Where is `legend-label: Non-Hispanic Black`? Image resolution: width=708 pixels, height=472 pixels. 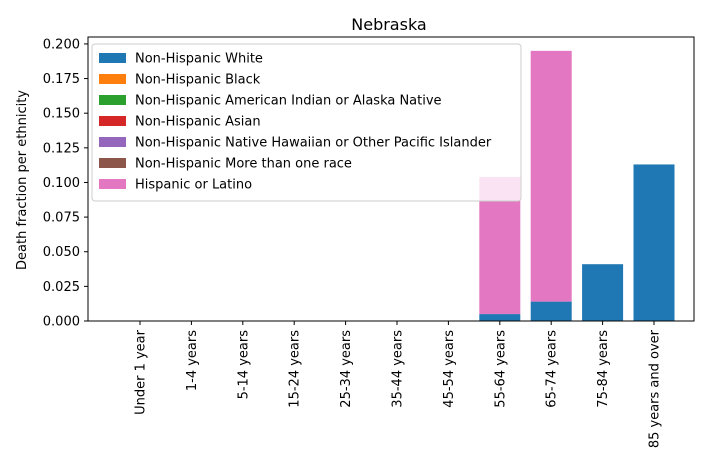 legend-label: Non-Hispanic Black is located at coordinates (198, 80).